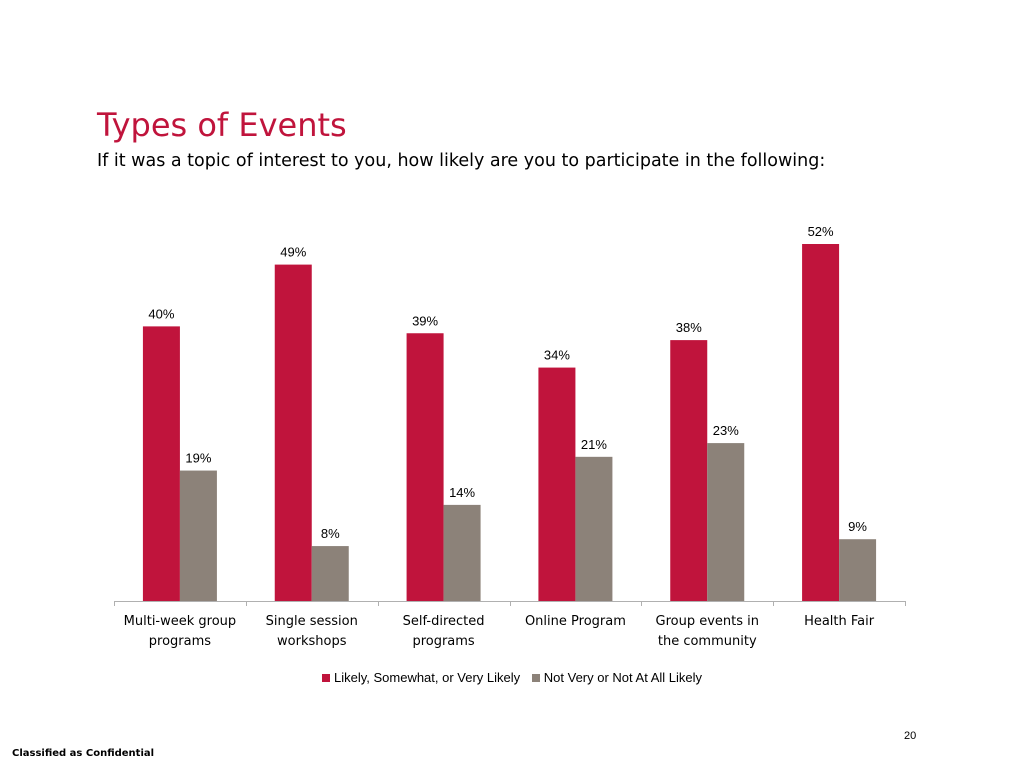 The height and width of the screenshot is (768, 1024). I want to click on category-label: workshops, so click(312, 641).